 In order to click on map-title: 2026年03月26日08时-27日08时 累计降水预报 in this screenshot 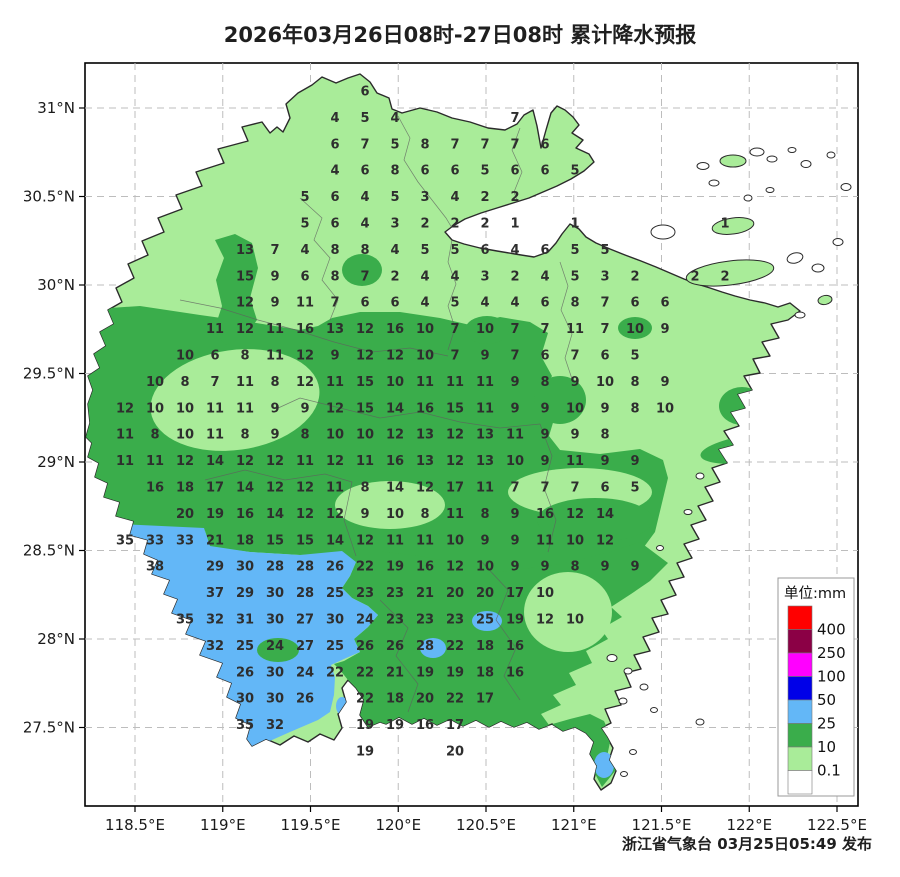, I will do `click(460, 35)`.